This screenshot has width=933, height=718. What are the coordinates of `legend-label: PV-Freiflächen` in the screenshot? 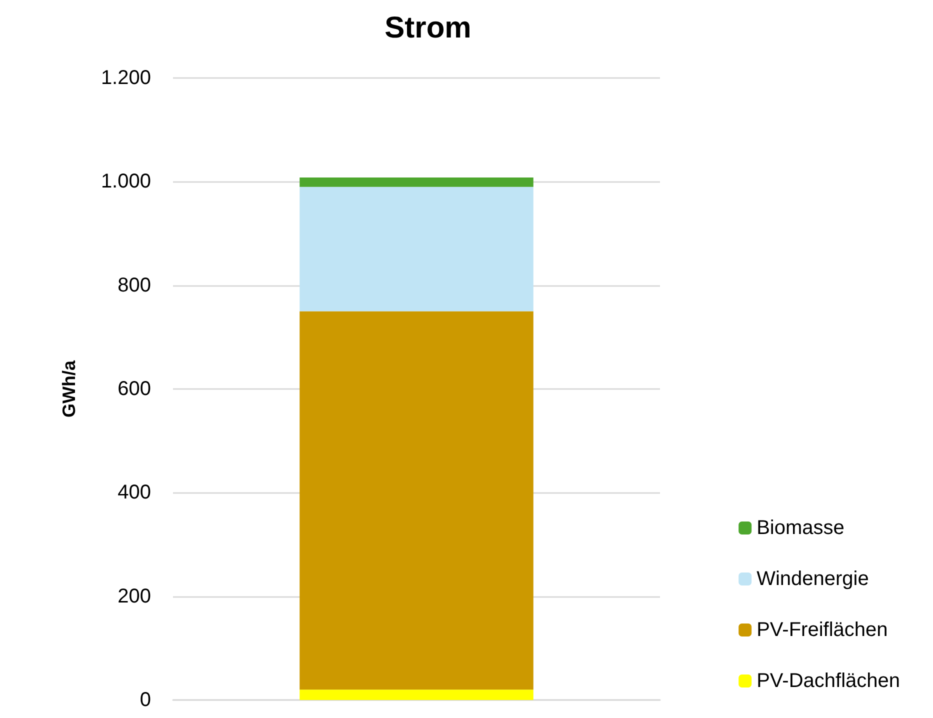 It's located at (822, 630).